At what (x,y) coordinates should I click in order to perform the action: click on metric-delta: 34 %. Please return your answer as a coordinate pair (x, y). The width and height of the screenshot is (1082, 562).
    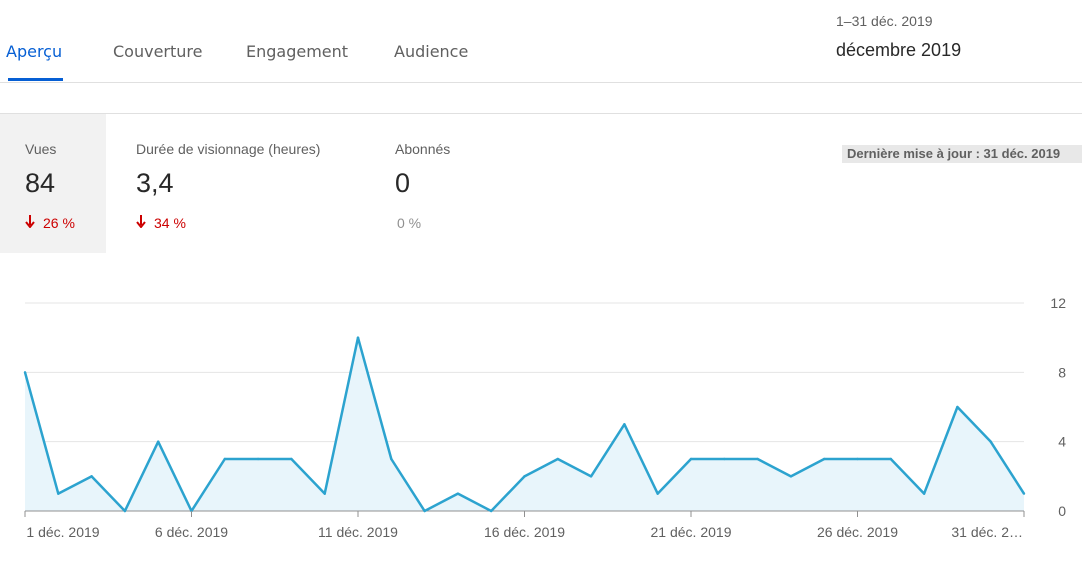
    Looking at the image, I should click on (161, 223).